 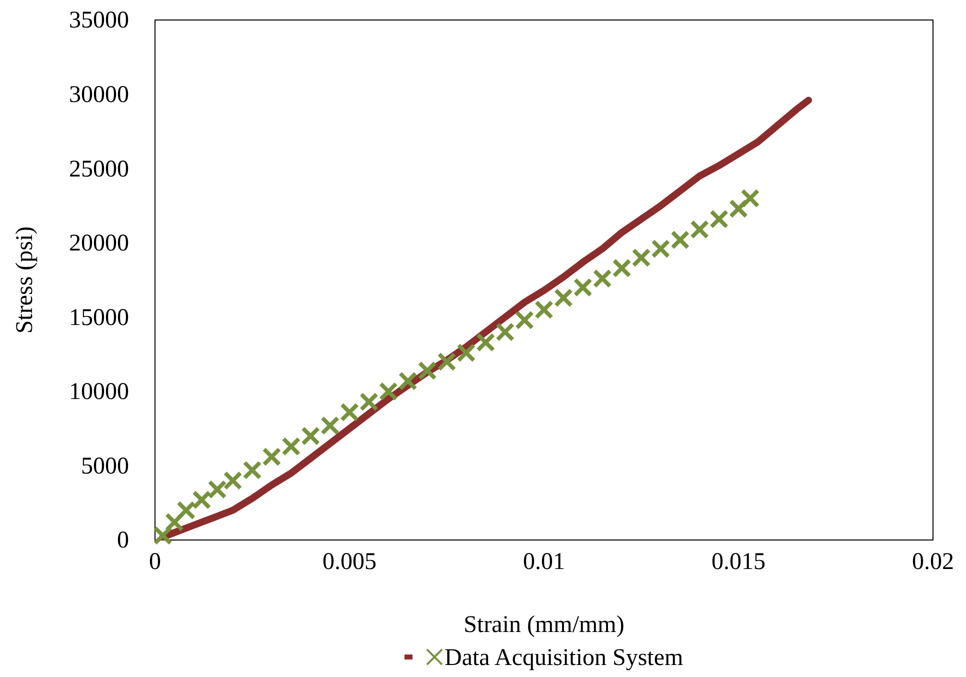 I want to click on y-tick-label: 30000, so click(x=99, y=95).